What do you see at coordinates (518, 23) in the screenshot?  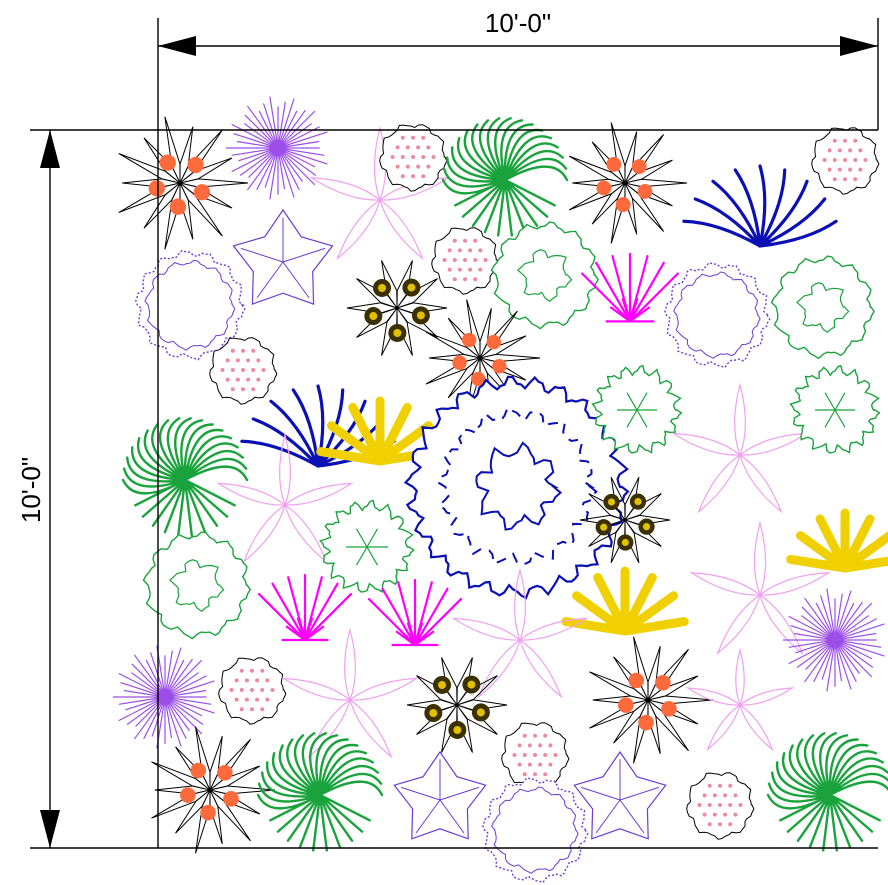 I see `width-dimension-label: 10'-0"` at bounding box center [518, 23].